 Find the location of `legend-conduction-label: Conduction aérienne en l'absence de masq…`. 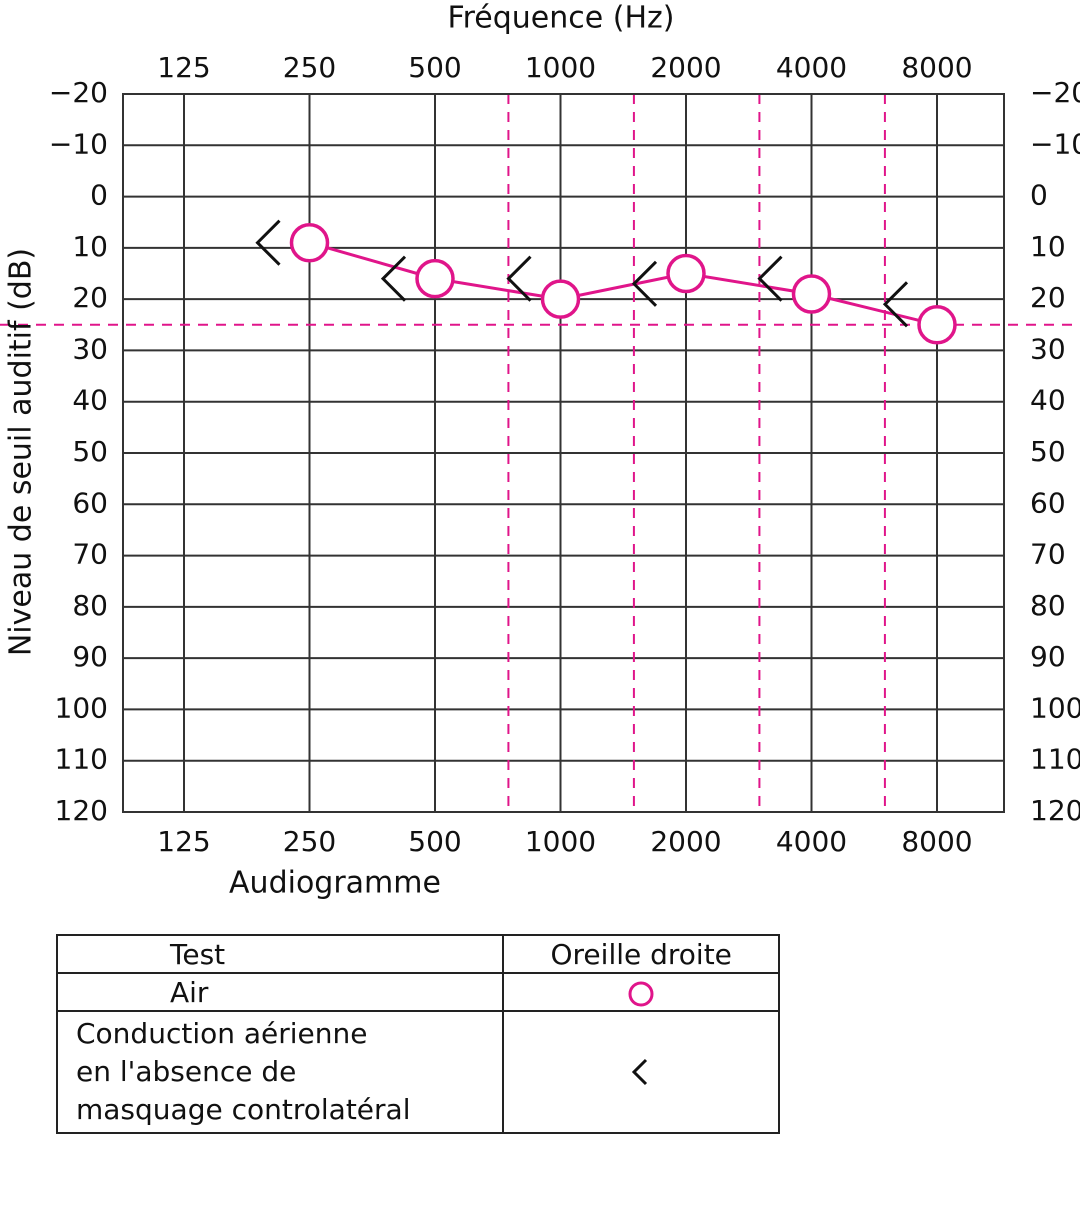

legend-conduction-label: Conduction aérienne en l'absence de masq… is located at coordinates (280, 1072).